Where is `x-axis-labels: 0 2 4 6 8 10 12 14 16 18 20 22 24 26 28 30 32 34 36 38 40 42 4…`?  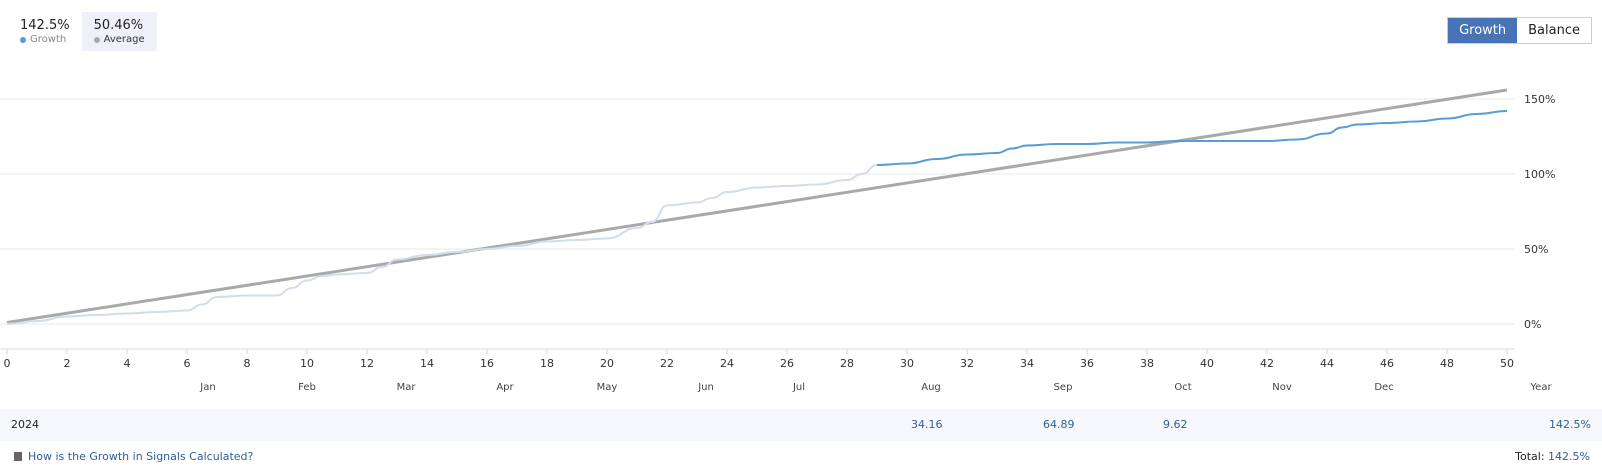 x-axis-labels: 0 2 4 6 8 10 12 14 16 18 20 22 24 26 28 30 32 34 36 38 40 42 4… is located at coordinates (759, 359).